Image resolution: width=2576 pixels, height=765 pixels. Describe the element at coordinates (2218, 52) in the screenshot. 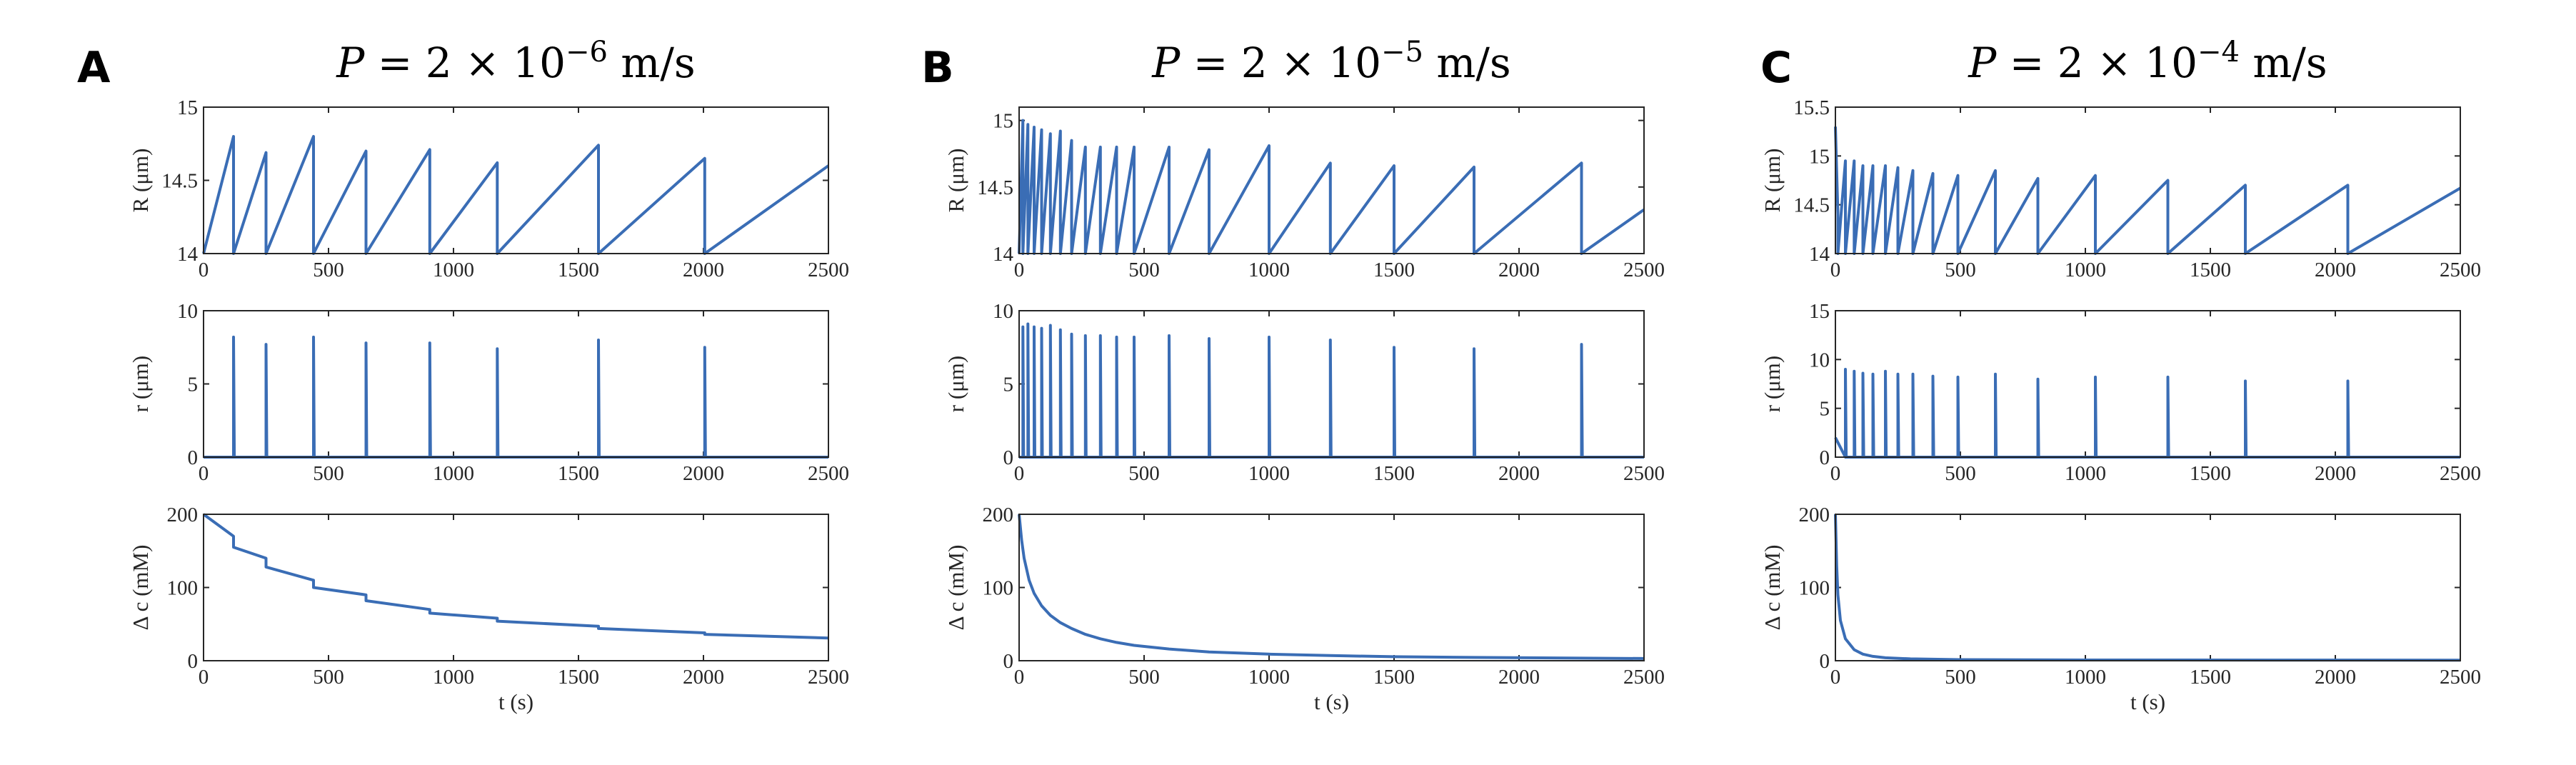

I see `title-exponent: −4` at that location.